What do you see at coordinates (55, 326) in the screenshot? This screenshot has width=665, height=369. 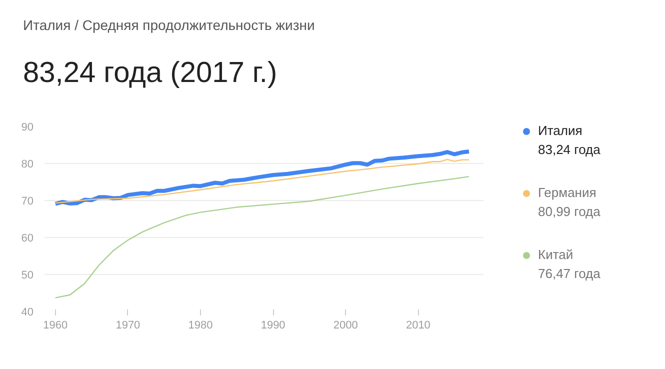 I see `x-tick-label: 1960` at bounding box center [55, 326].